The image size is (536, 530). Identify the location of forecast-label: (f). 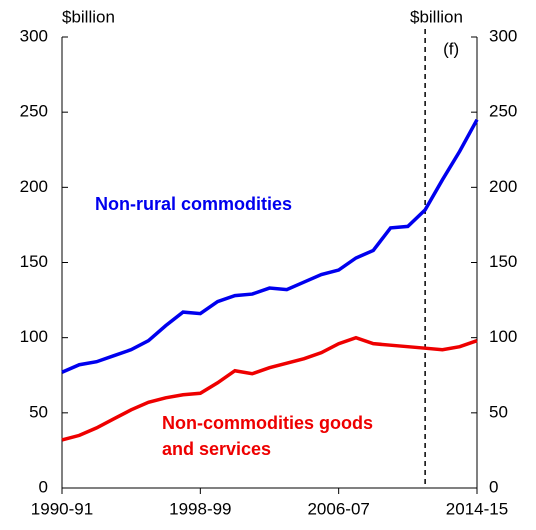
(451, 48).